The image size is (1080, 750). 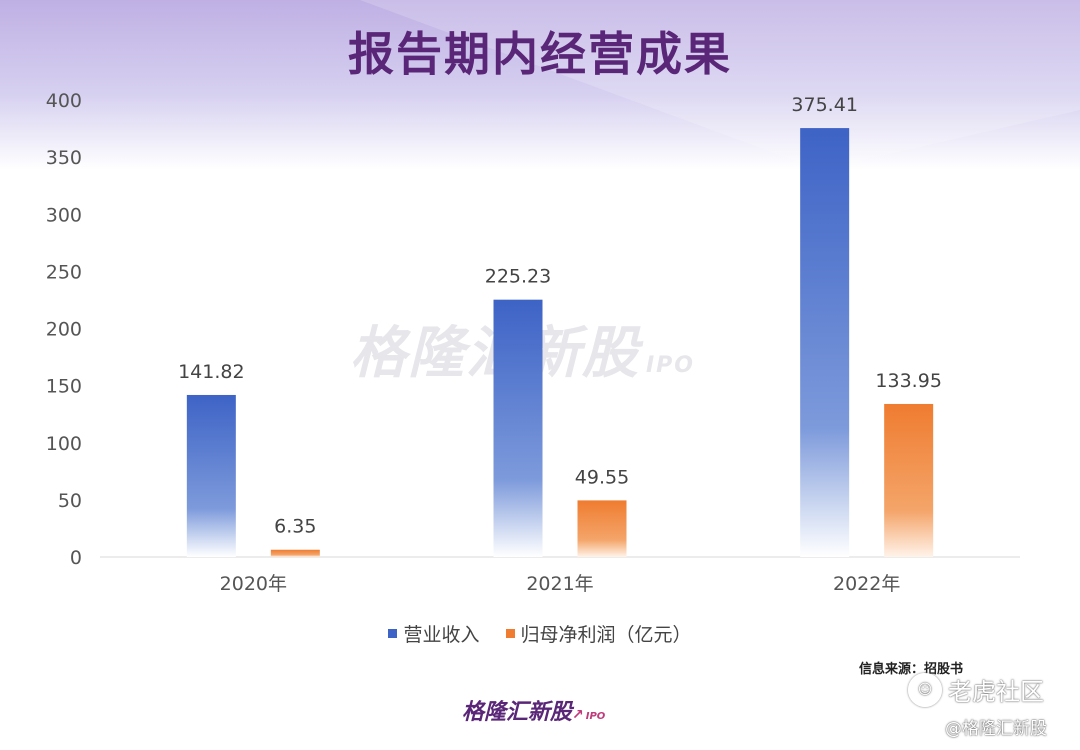 I want to click on brand-logo: 格隆汇新股↗ IPO, so click(x=533, y=710).